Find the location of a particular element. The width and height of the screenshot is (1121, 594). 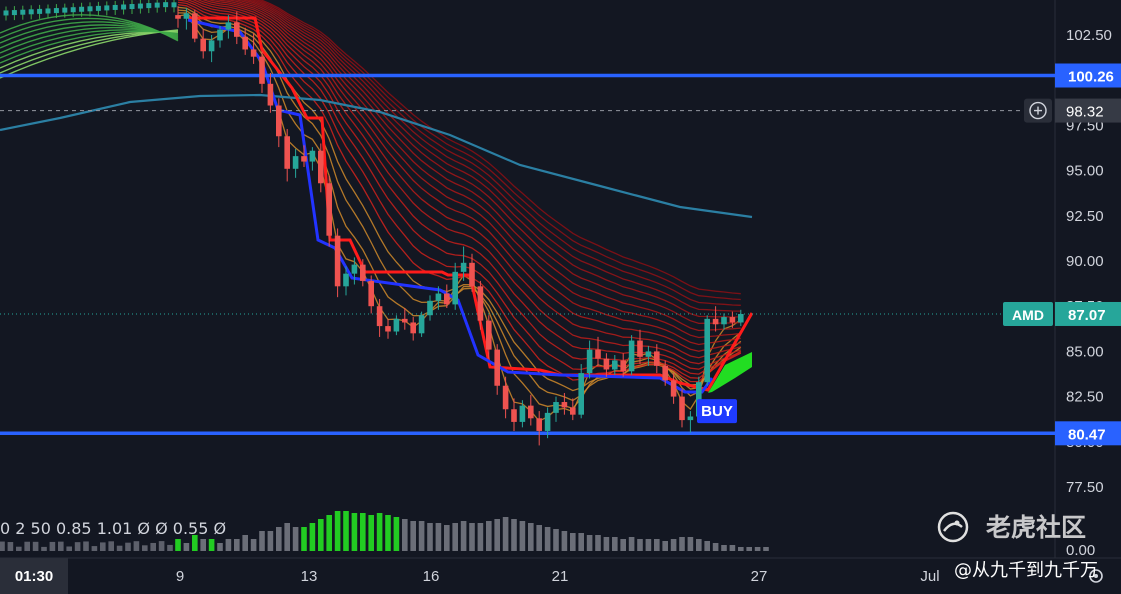

price-tick-label: 102.50 is located at coordinates (1089, 35).